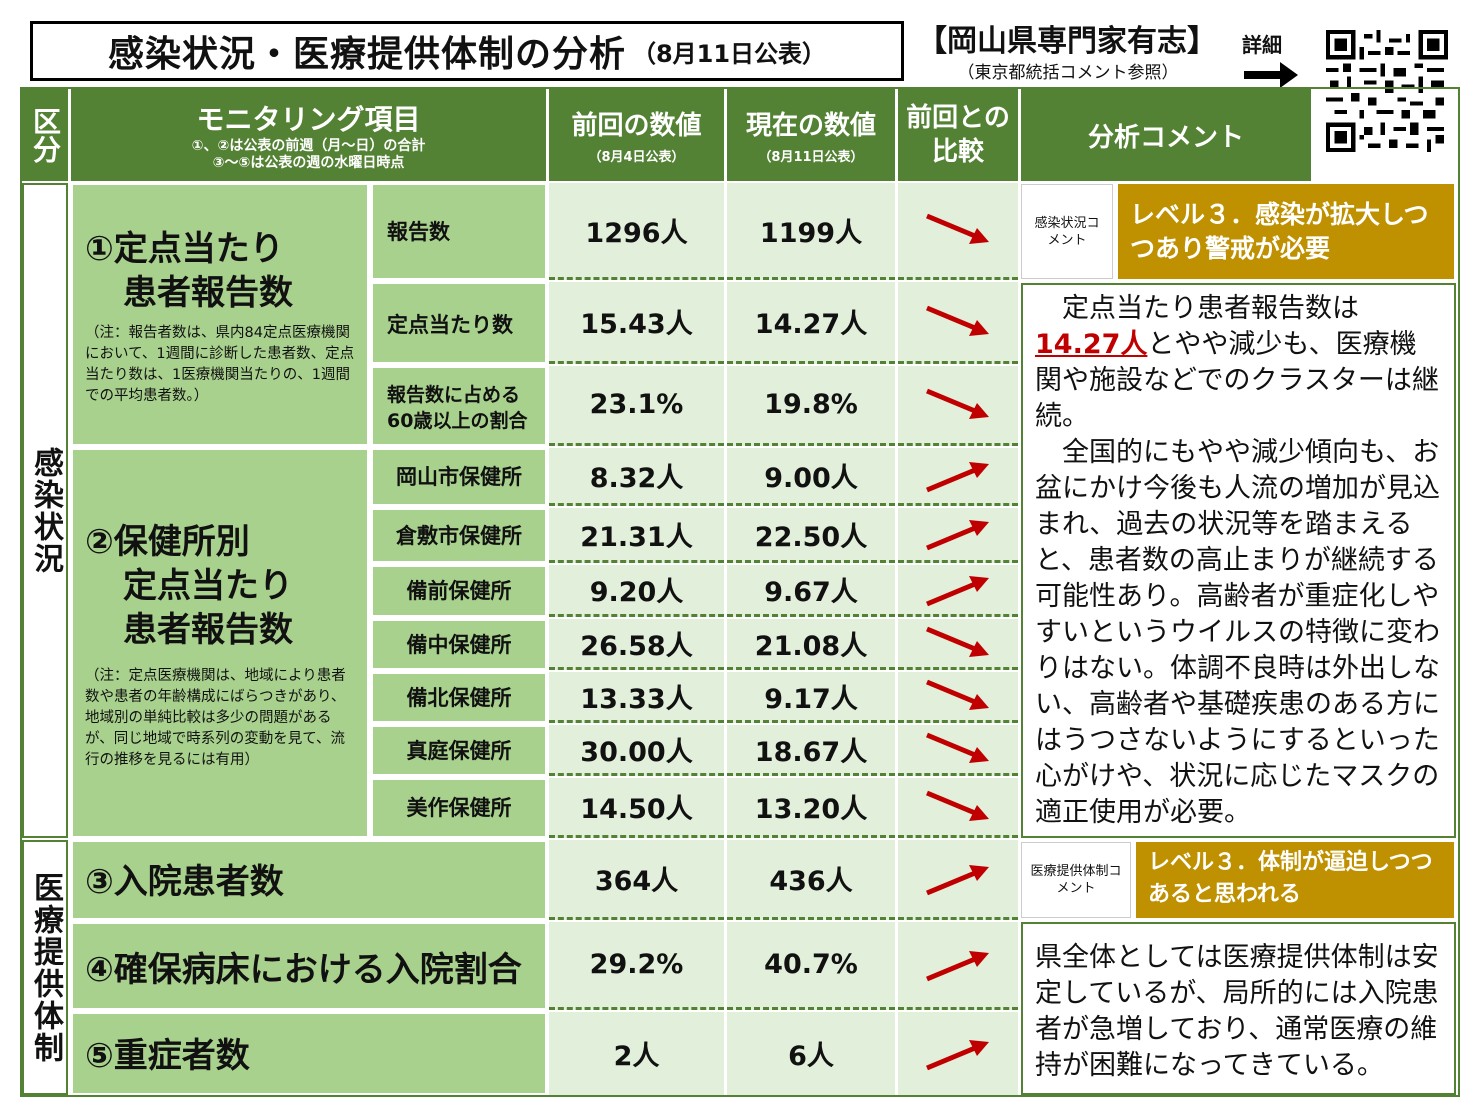 This screenshot has width=1478, height=1118. Describe the element at coordinates (1068, 72) in the screenshot. I see `org-note: （東京都統括コメント参照）` at that location.